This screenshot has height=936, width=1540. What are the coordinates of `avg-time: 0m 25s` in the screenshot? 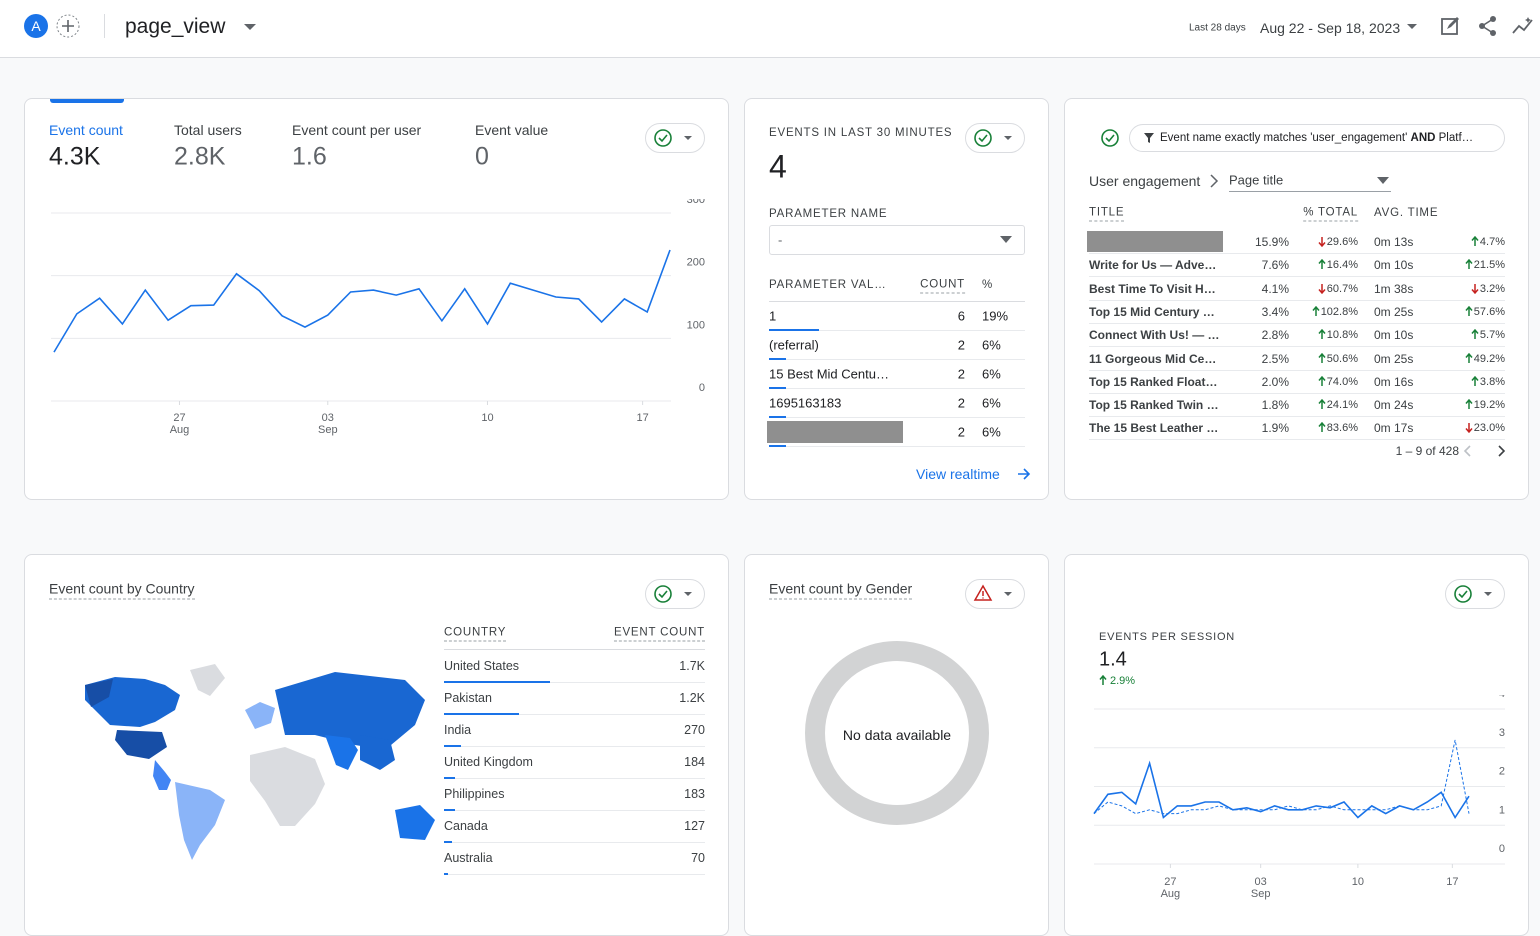 It's located at (1394, 358).